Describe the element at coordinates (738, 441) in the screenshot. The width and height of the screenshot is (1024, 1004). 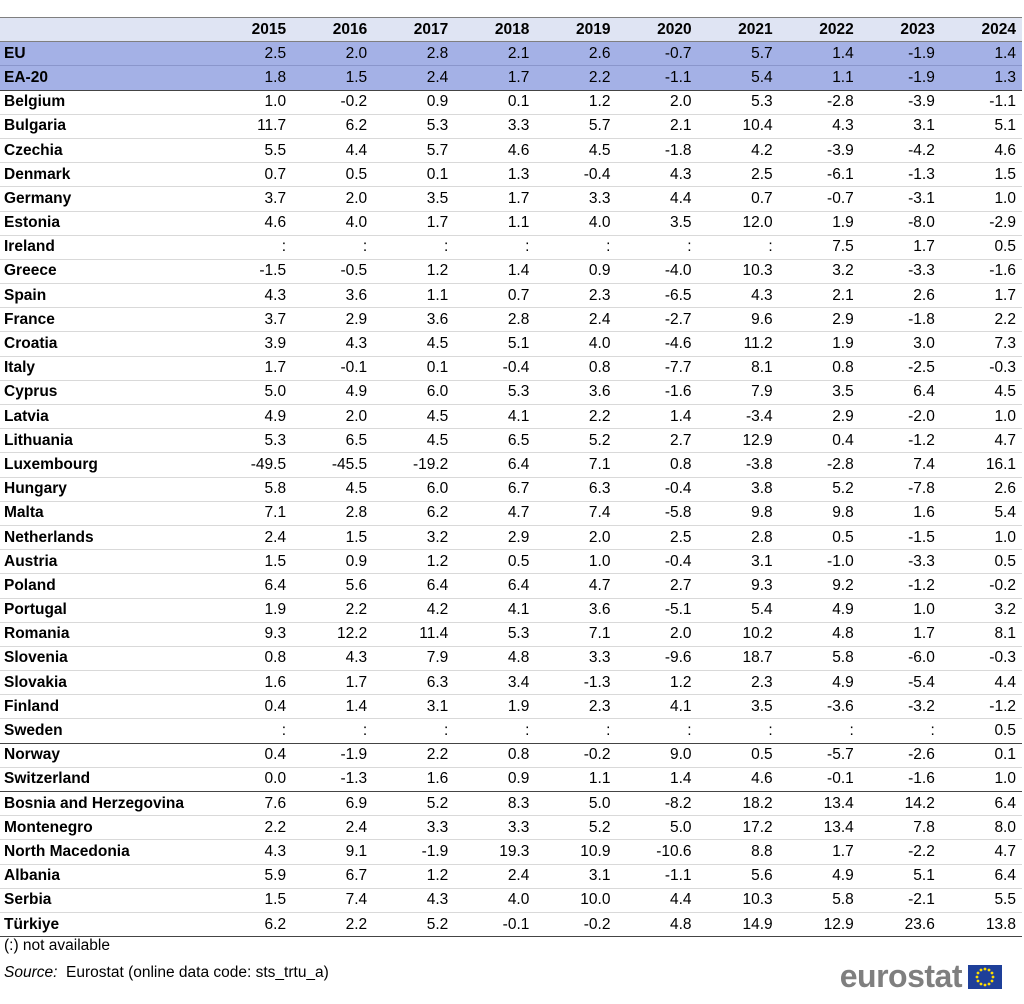
I see `cell: 12.9` at that location.